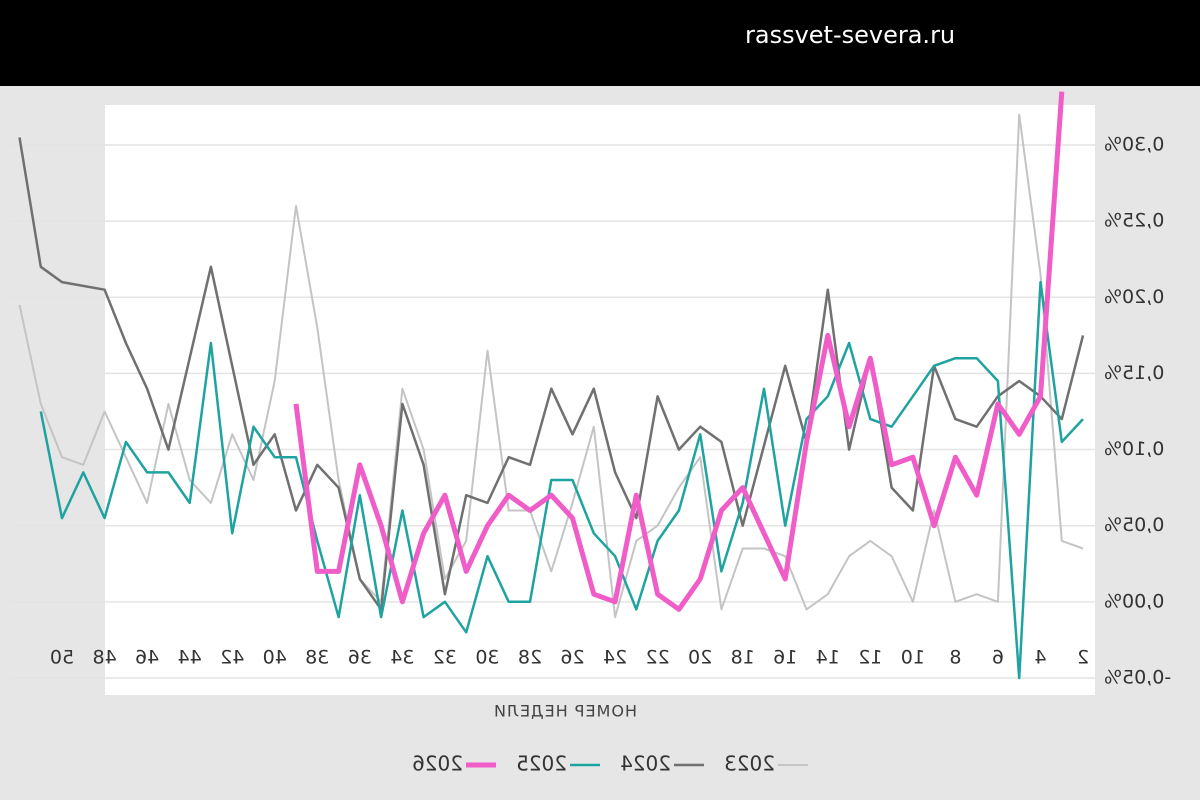  I want to click on y-tick-label: 0,05%, so click(1134, 525).